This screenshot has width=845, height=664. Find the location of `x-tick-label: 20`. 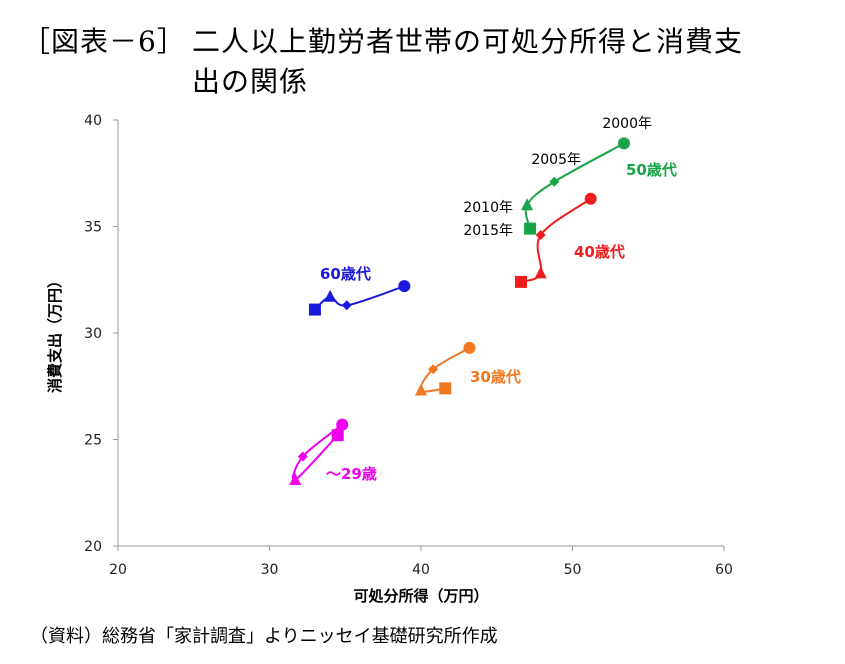

x-tick-label: 20 is located at coordinates (118, 570).